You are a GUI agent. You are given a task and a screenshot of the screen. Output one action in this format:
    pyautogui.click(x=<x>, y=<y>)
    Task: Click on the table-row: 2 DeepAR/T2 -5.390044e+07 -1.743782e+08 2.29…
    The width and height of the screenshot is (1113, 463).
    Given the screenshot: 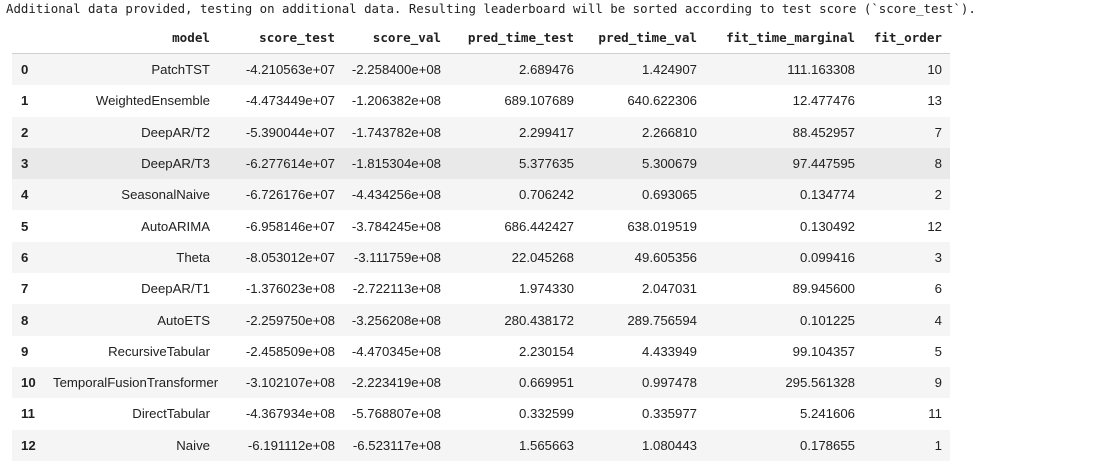 What is the action you would take?
    pyautogui.click(x=481, y=132)
    